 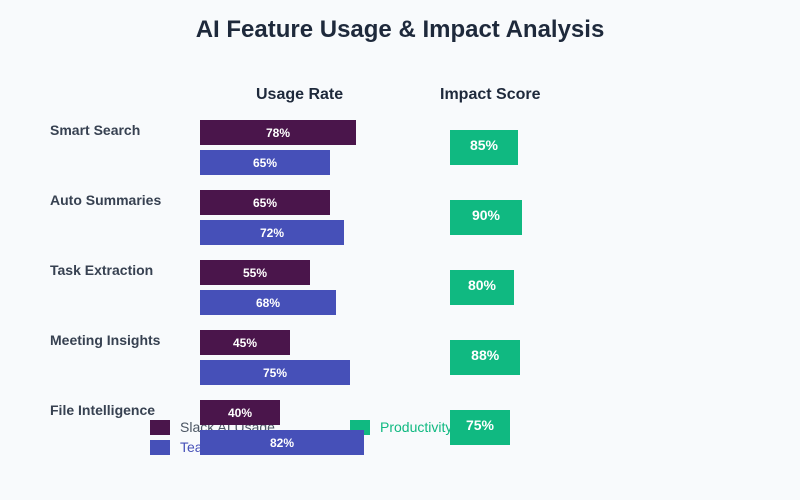 I want to click on legend-label-productivity: Productivity, so click(x=416, y=427).